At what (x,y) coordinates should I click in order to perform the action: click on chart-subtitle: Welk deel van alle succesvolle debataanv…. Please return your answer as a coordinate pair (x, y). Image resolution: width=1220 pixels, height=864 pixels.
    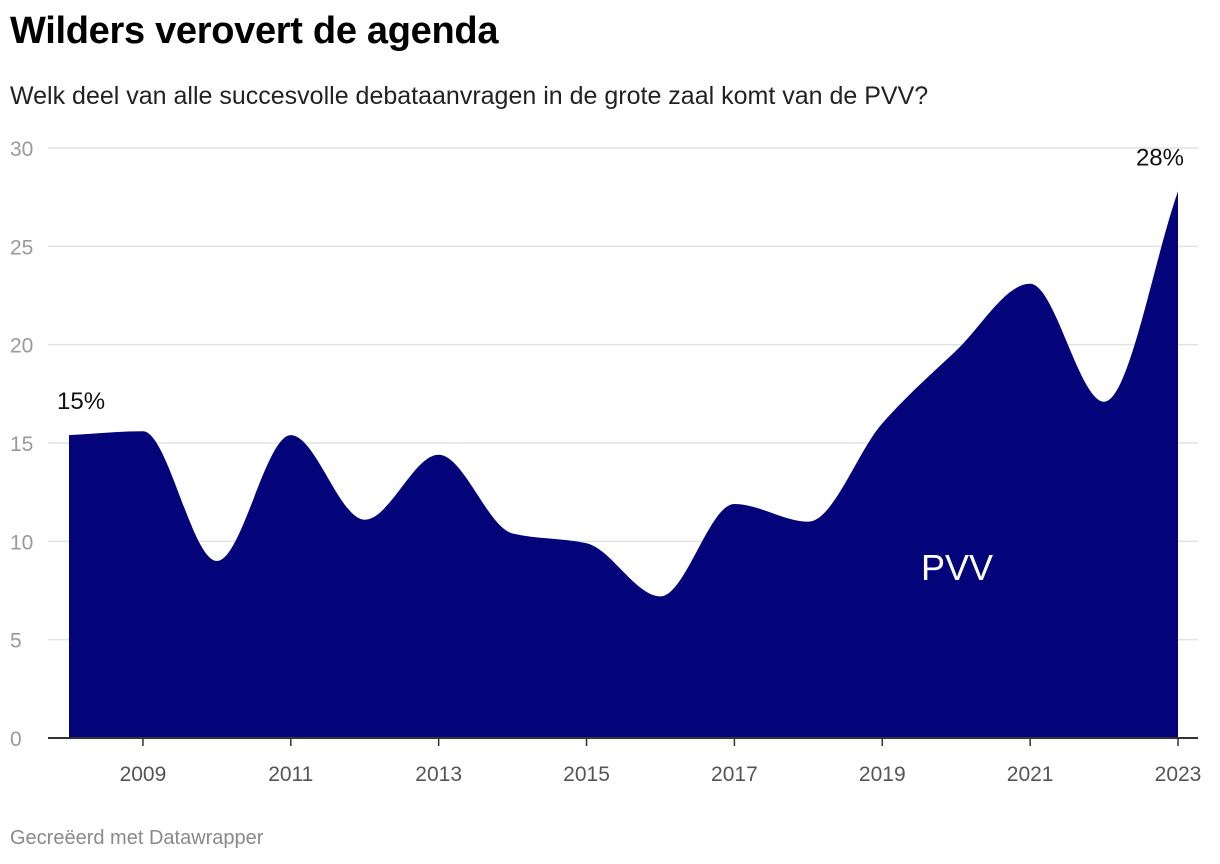
    Looking at the image, I should click on (469, 96).